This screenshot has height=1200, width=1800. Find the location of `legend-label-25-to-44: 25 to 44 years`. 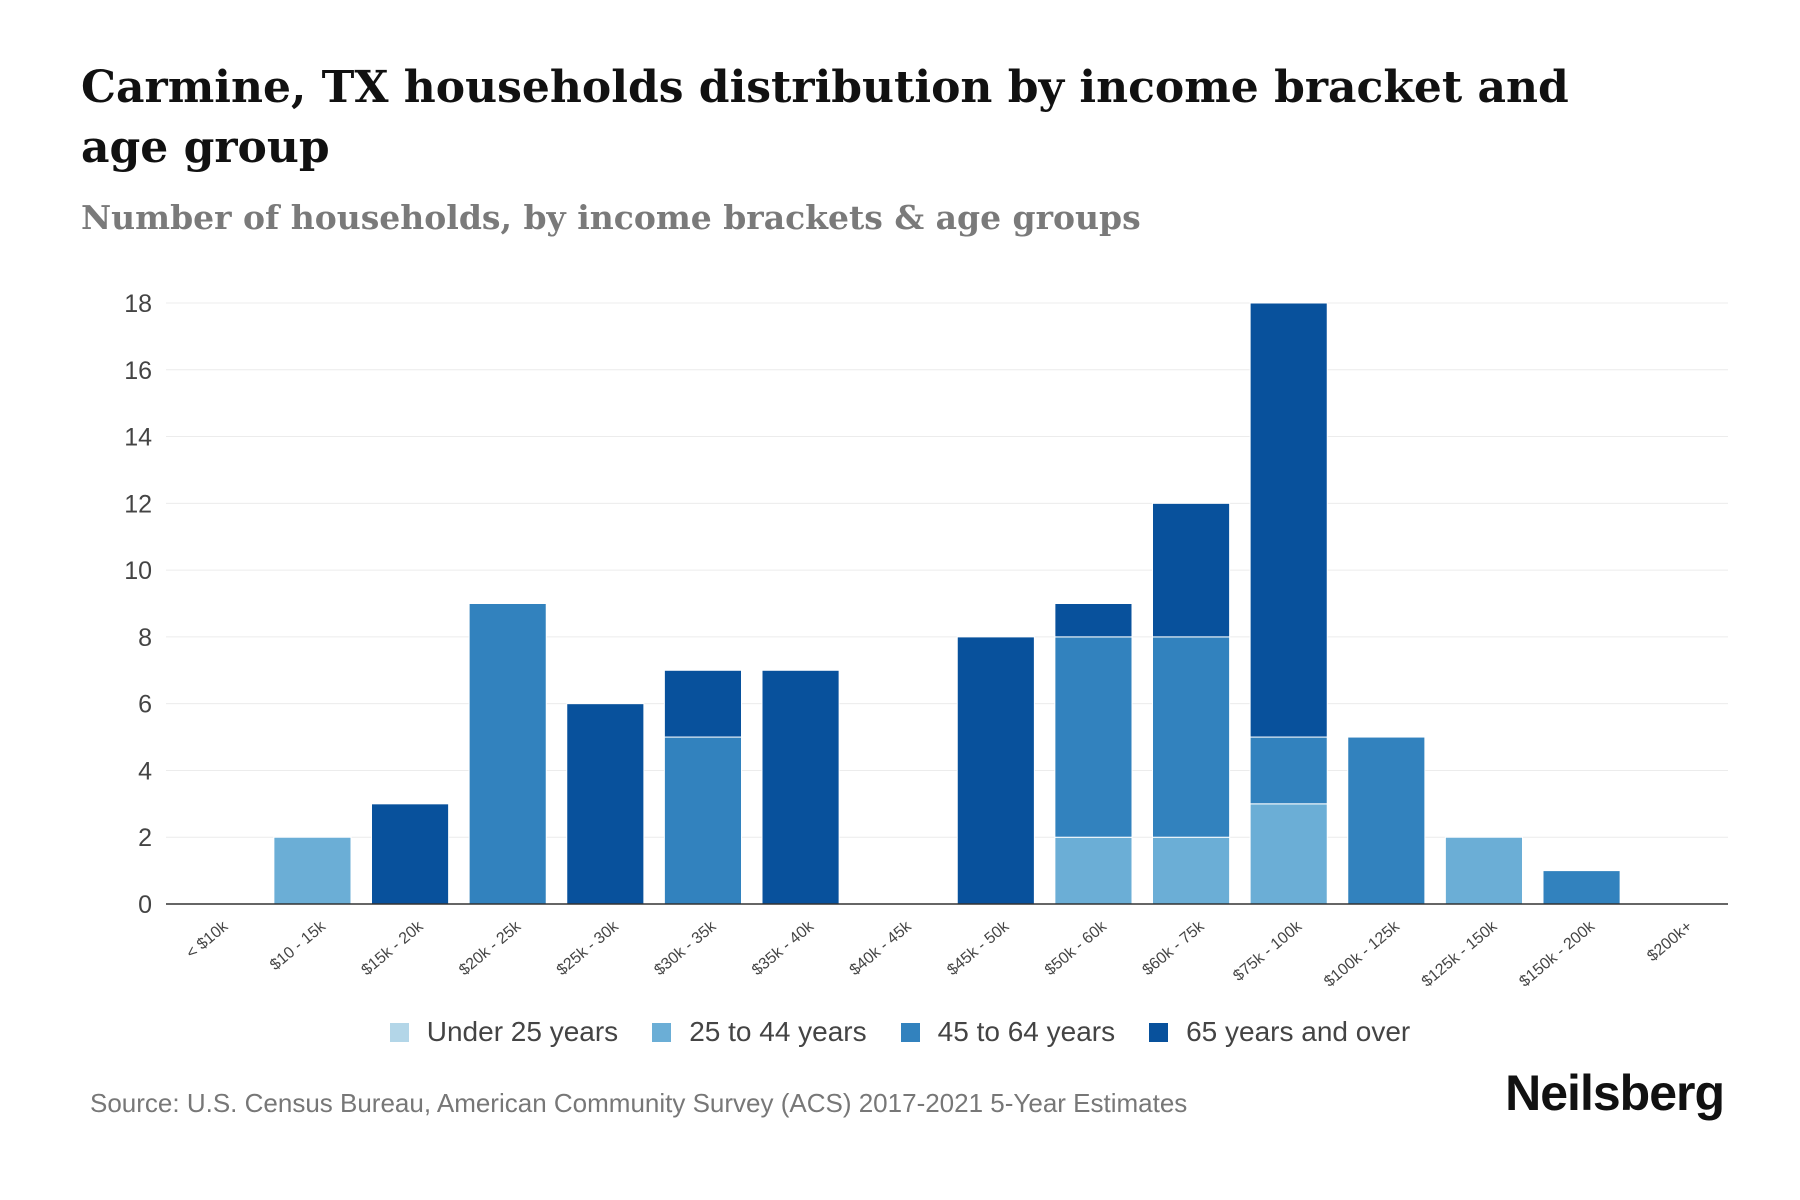

legend-label-25-to-44: 25 to 44 years is located at coordinates (778, 1031).